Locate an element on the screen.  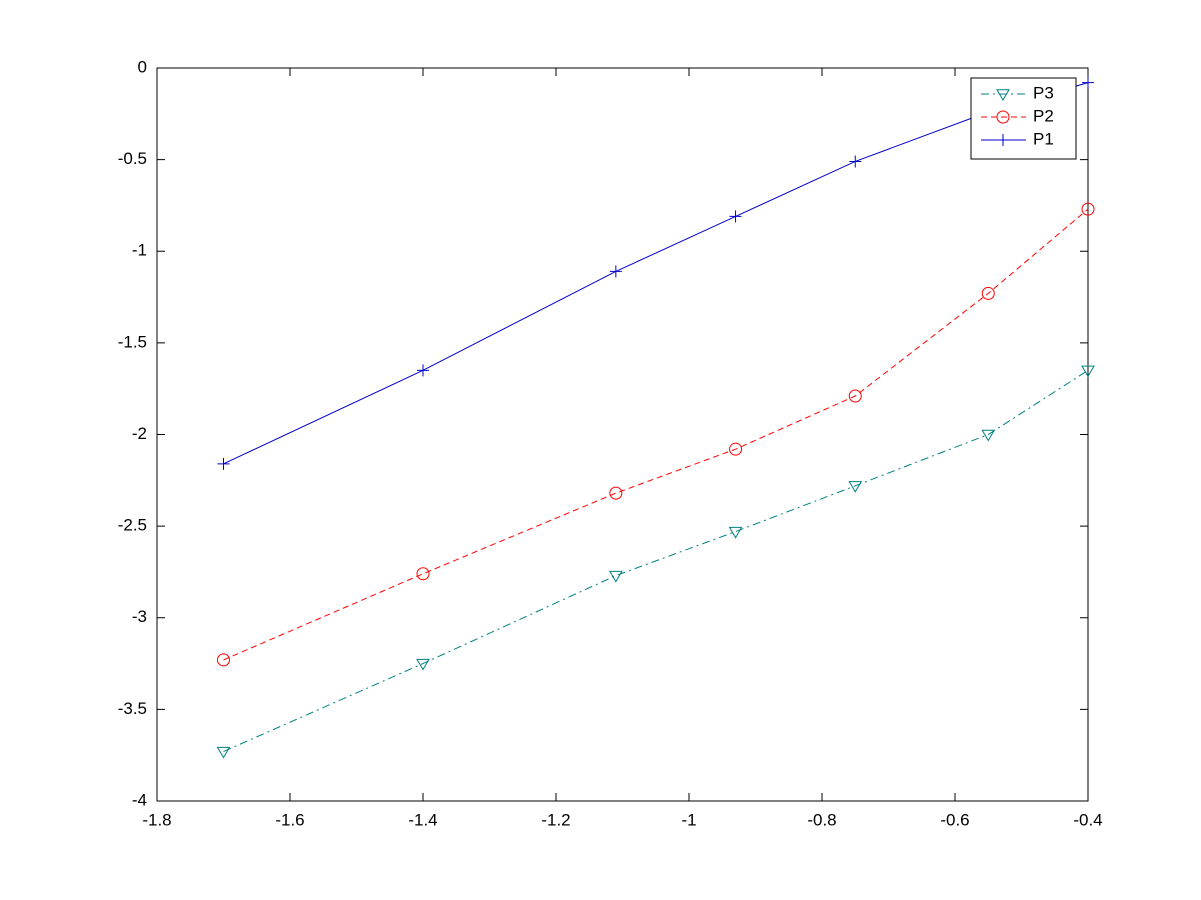
y-tick-label: -2 is located at coordinates (139, 433).